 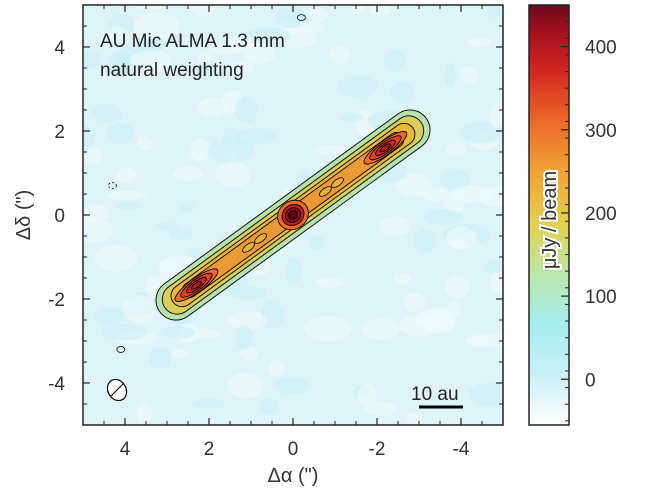 What do you see at coordinates (601, 131) in the screenshot?
I see `colorbar-tick-label: 300` at bounding box center [601, 131].